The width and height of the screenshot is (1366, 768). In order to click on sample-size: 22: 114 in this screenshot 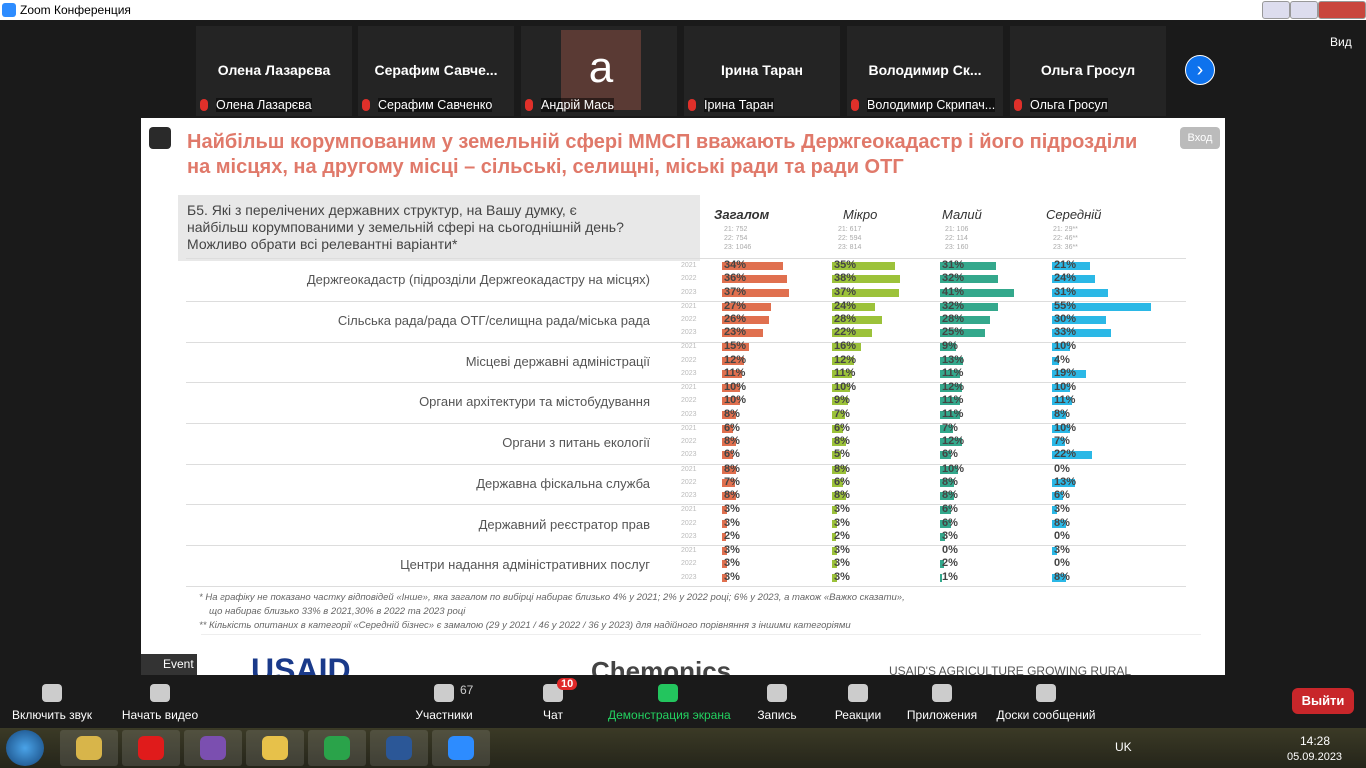, I will do `click(956, 238)`.